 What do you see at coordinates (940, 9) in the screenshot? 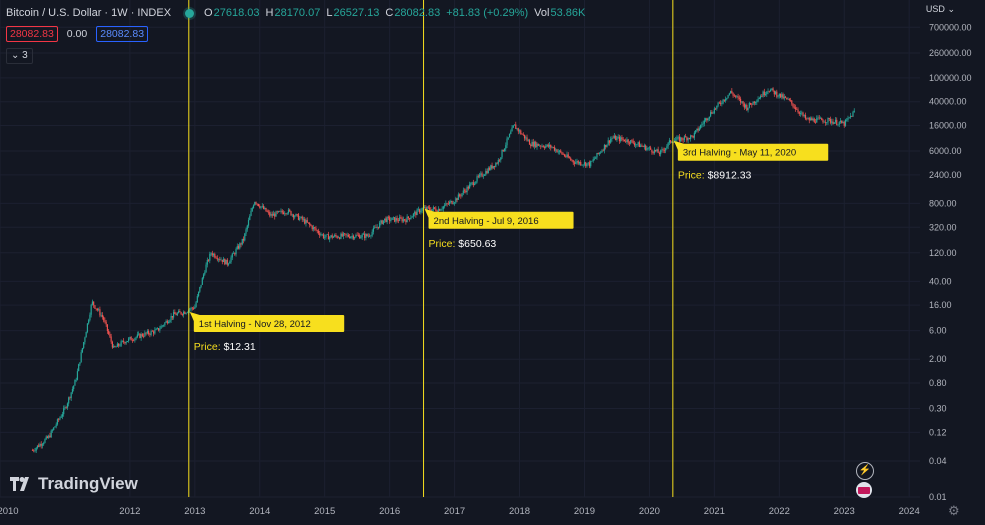
I see `currency-selector: USD ⌄` at bounding box center [940, 9].